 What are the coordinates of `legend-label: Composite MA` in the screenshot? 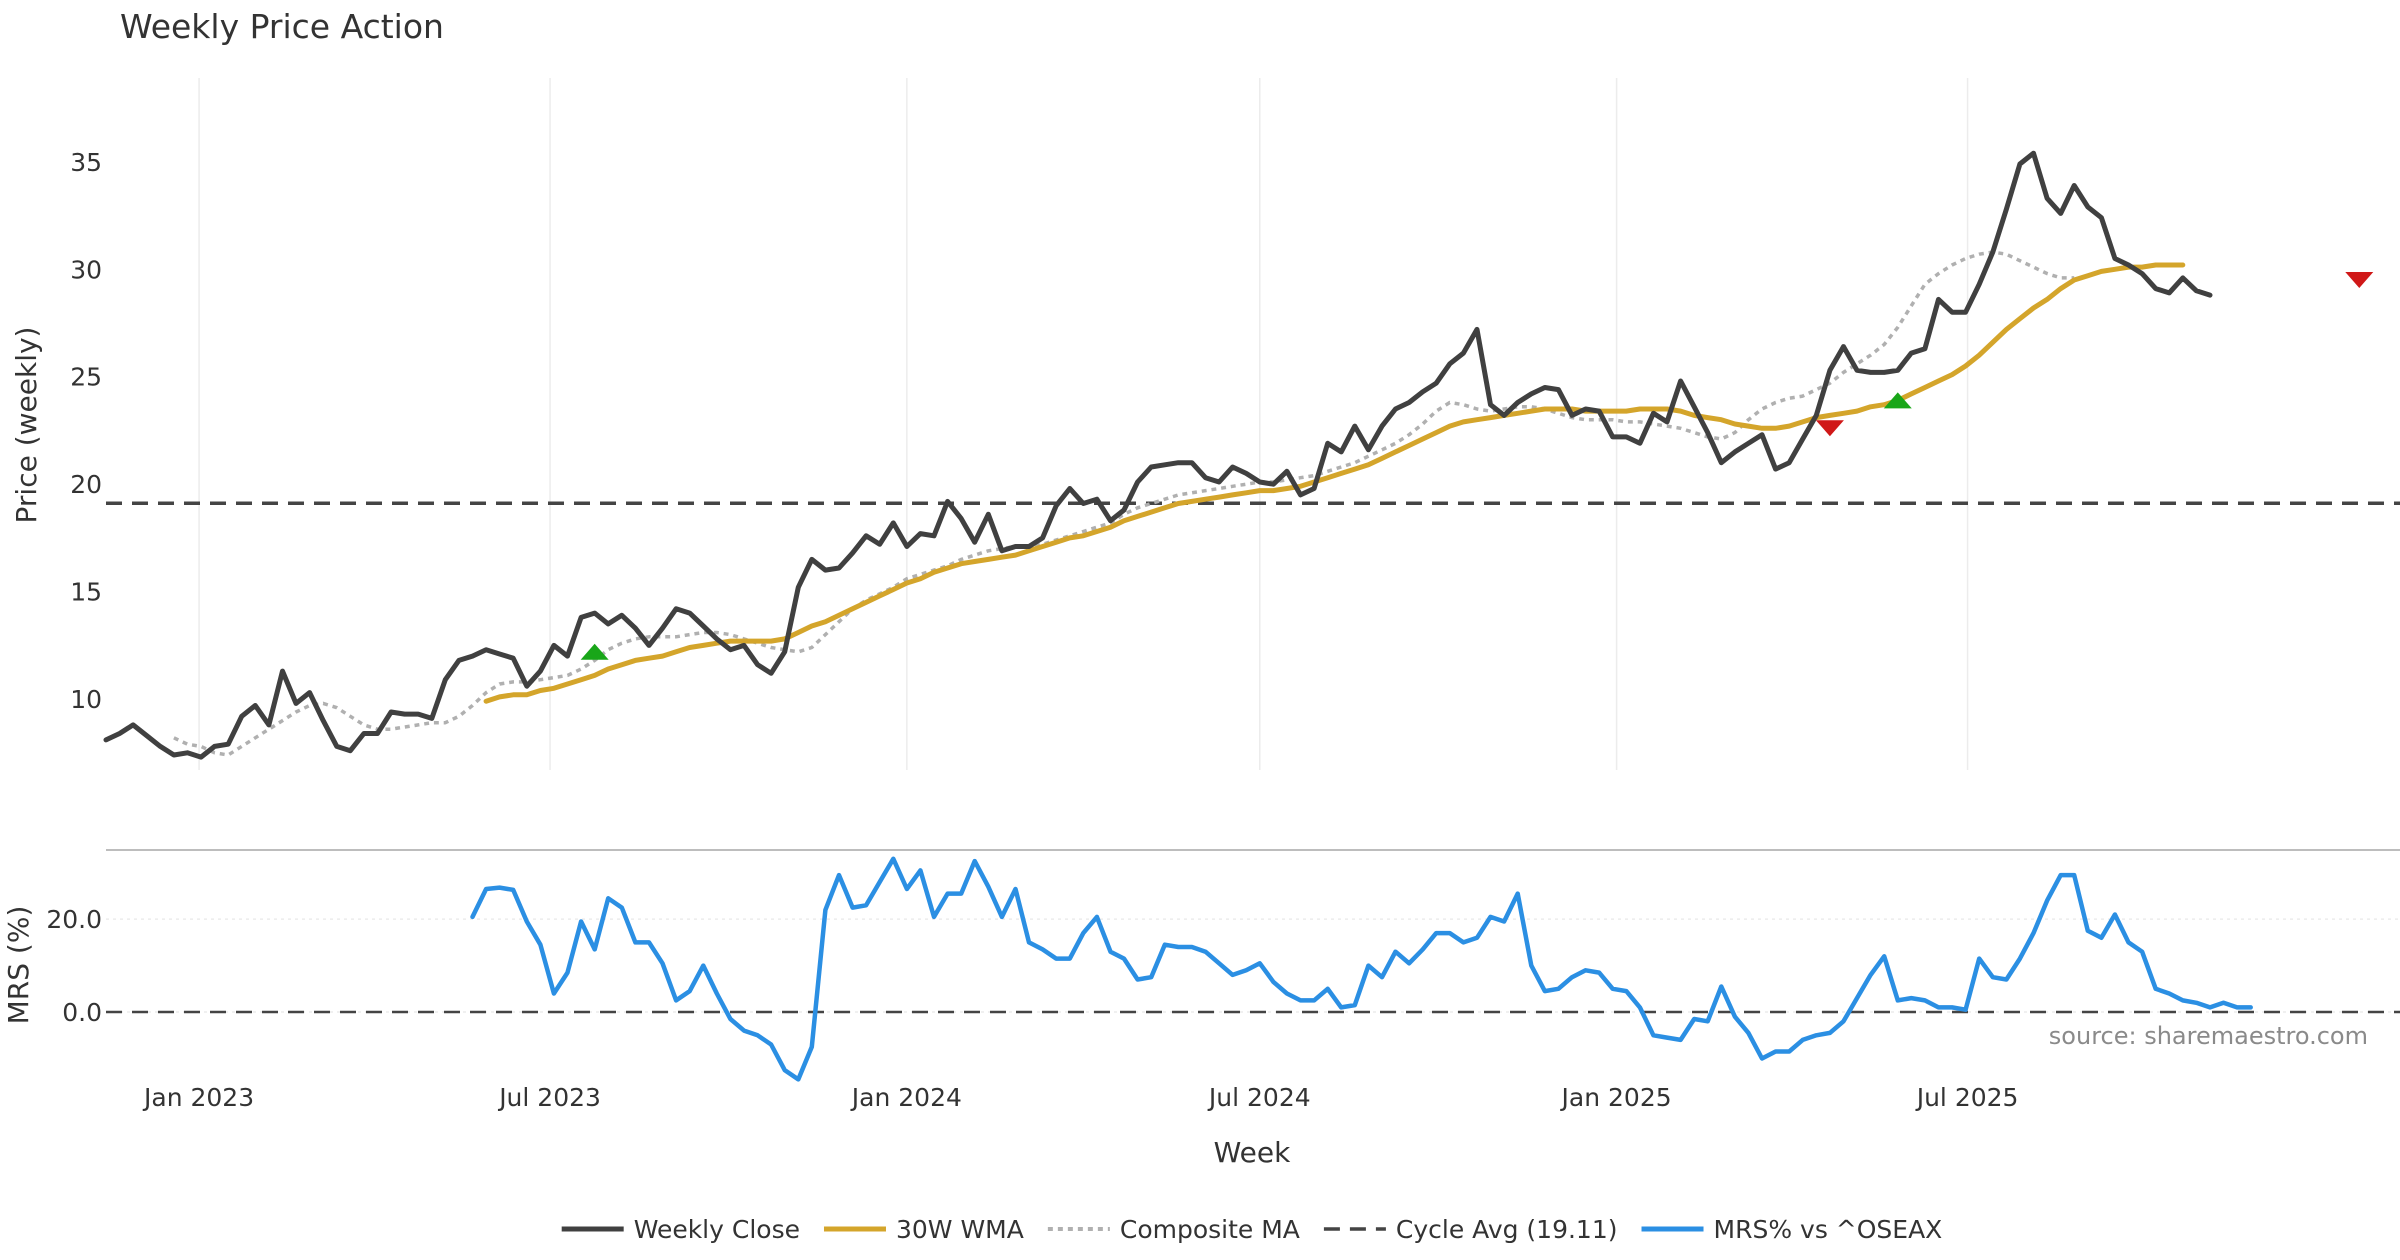 It's located at (1210, 1229).